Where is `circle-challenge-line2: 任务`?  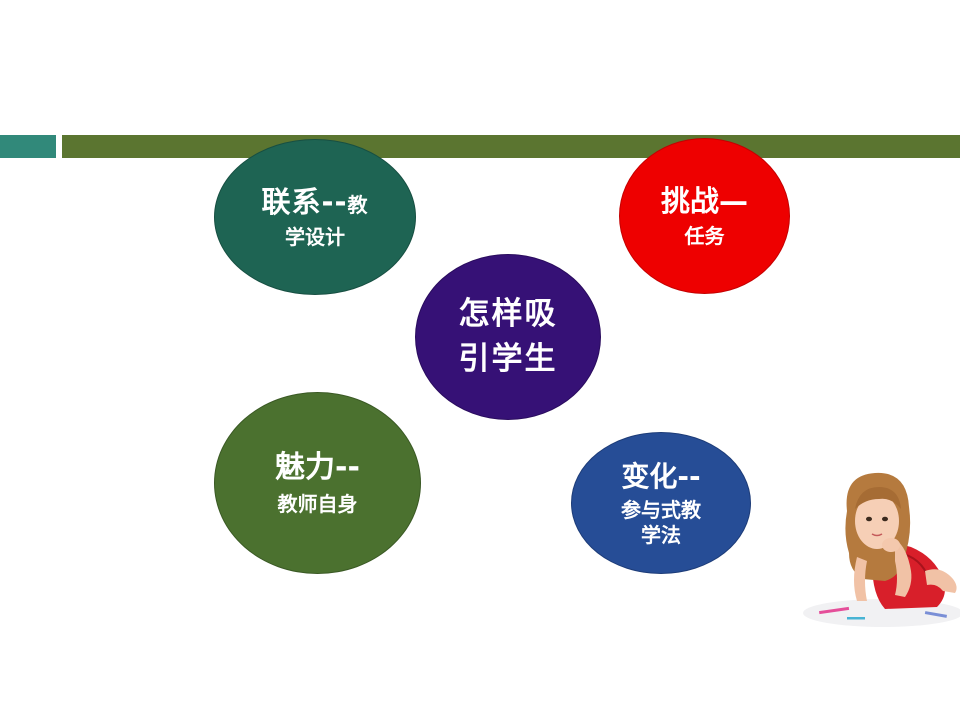 circle-challenge-line2: 任务 is located at coordinates (704, 235).